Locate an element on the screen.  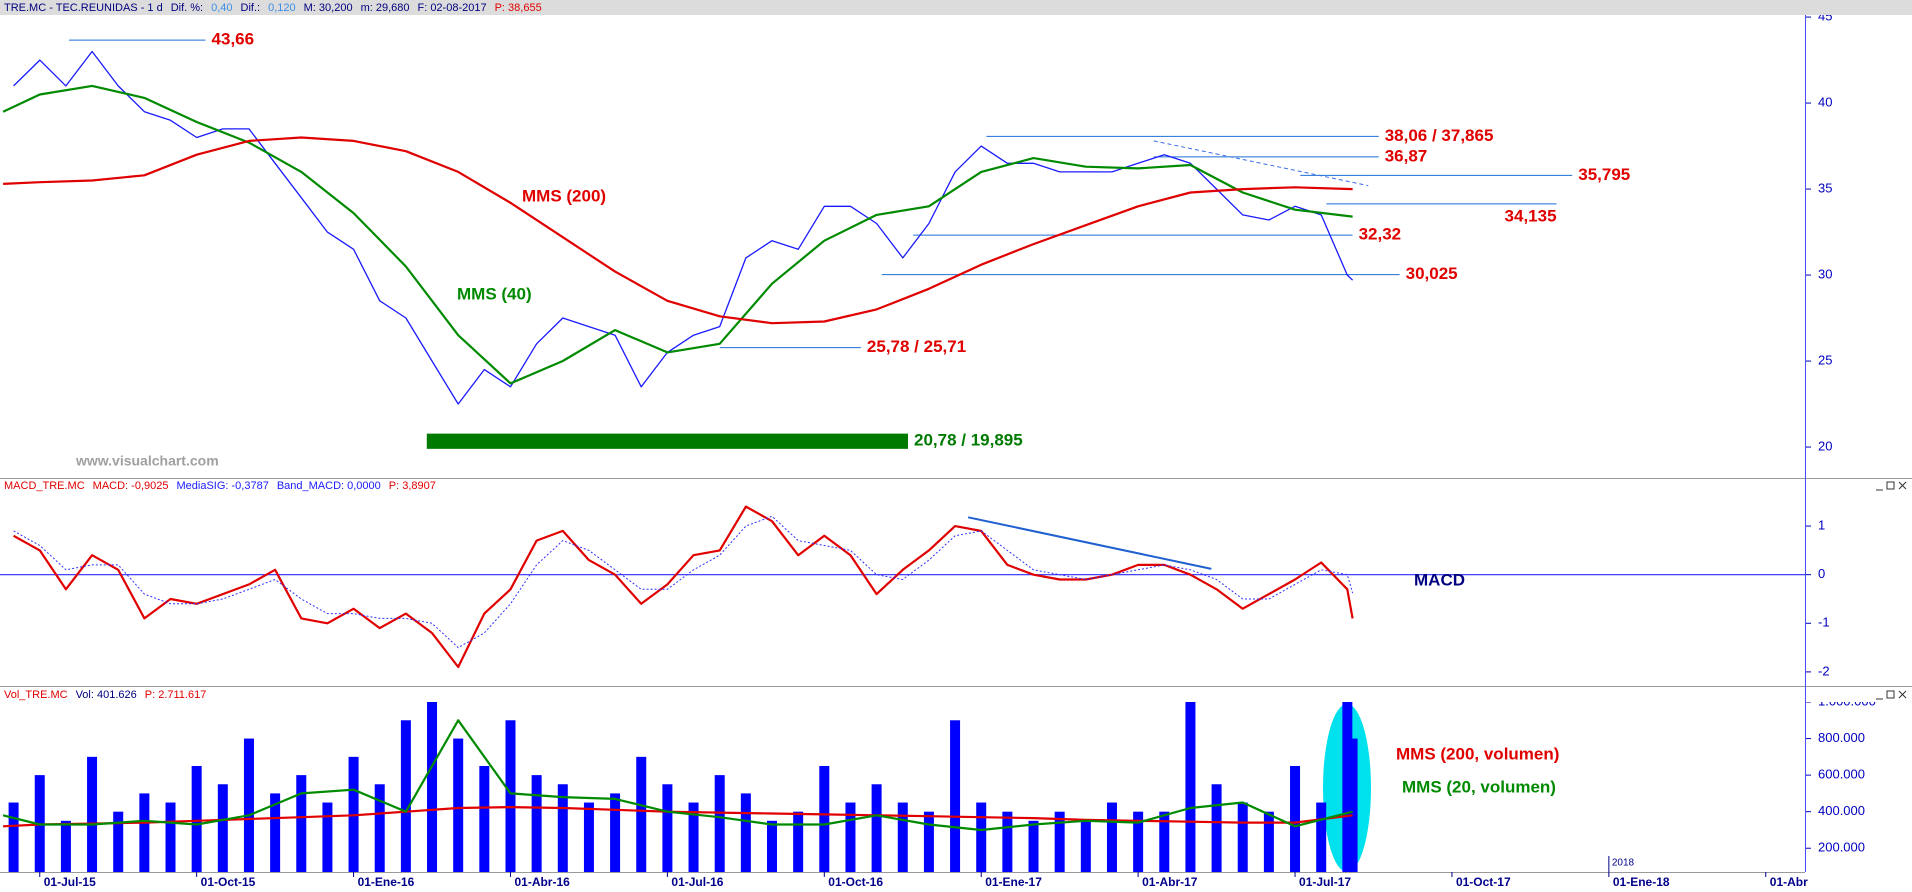
legend-label: MMS (40) is located at coordinates (494, 293).